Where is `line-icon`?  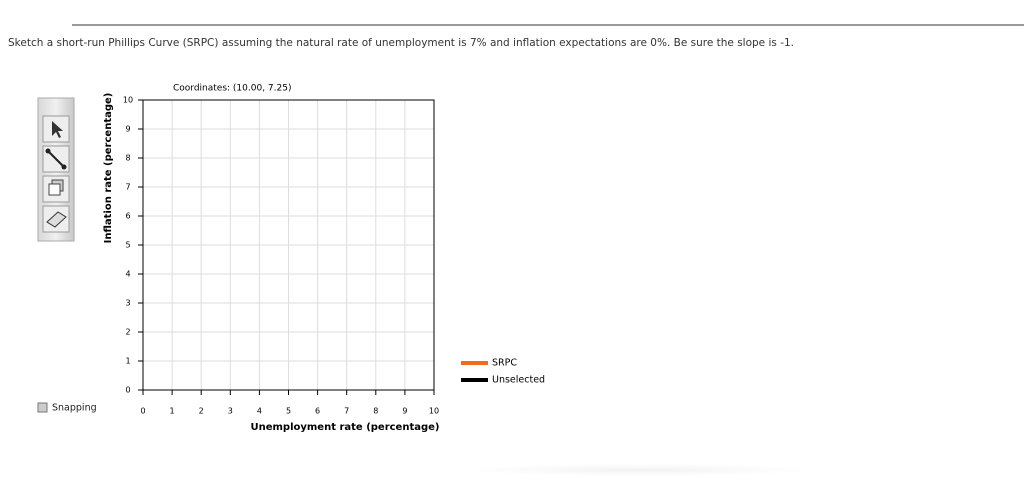 line-icon is located at coordinates (56, 159).